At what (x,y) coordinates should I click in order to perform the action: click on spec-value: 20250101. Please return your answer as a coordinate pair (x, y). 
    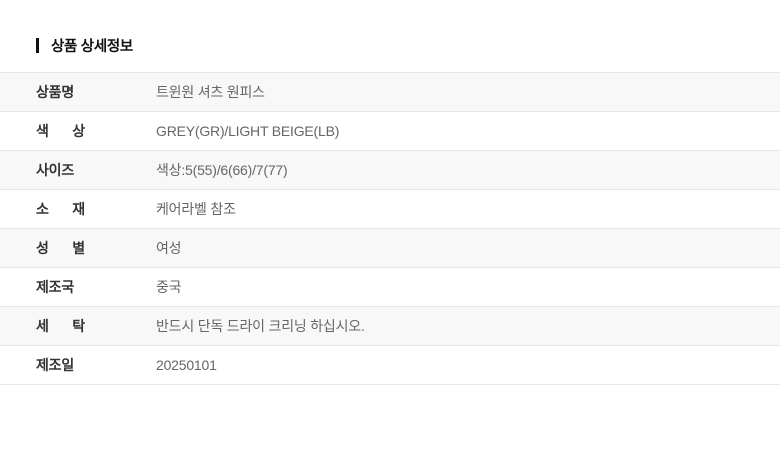
    Looking at the image, I should click on (186, 365).